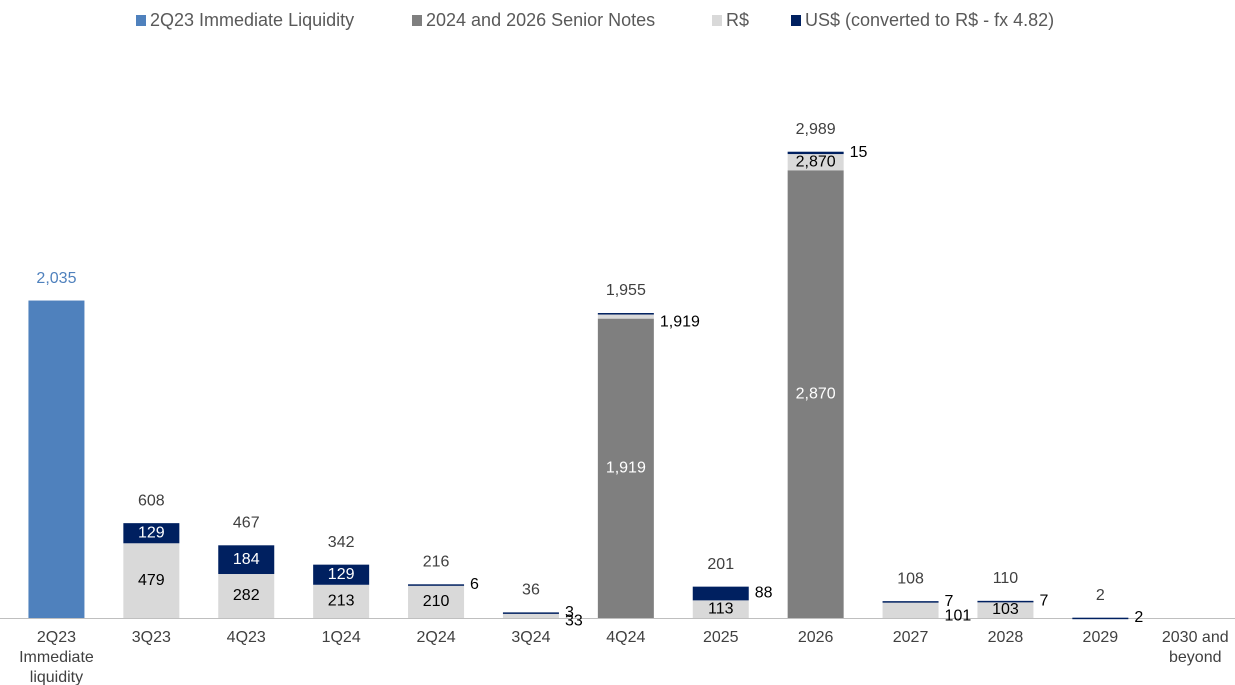 The width and height of the screenshot is (1235, 685). What do you see at coordinates (569, 612) in the screenshot?
I see `data-label: 3` at bounding box center [569, 612].